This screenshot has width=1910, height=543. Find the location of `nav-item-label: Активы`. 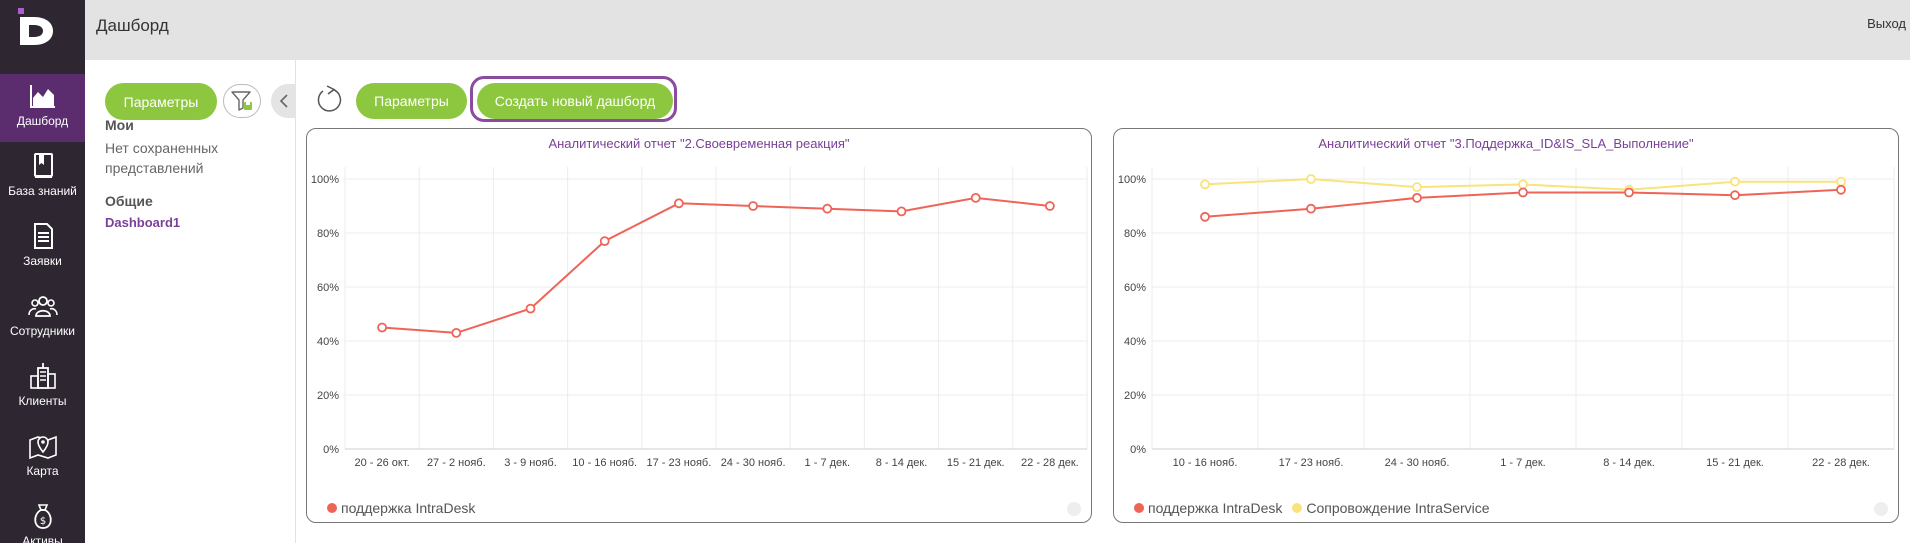

nav-item-label: Активы is located at coordinates (42, 538).